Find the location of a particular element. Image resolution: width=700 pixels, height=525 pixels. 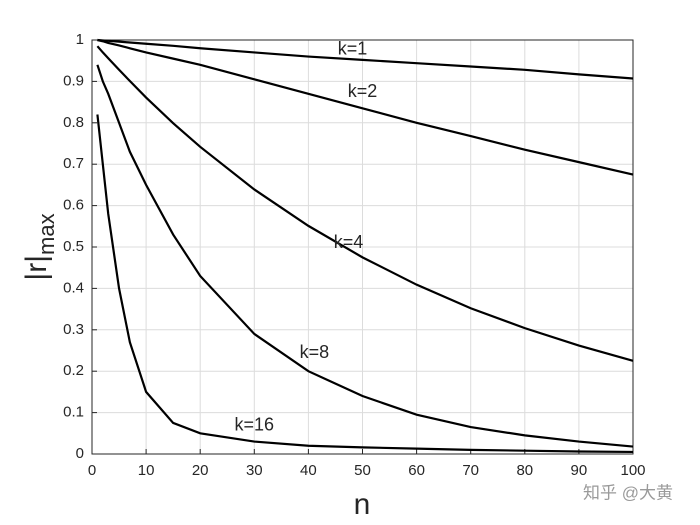

x-tick-label: 80 is located at coordinates (524, 470).